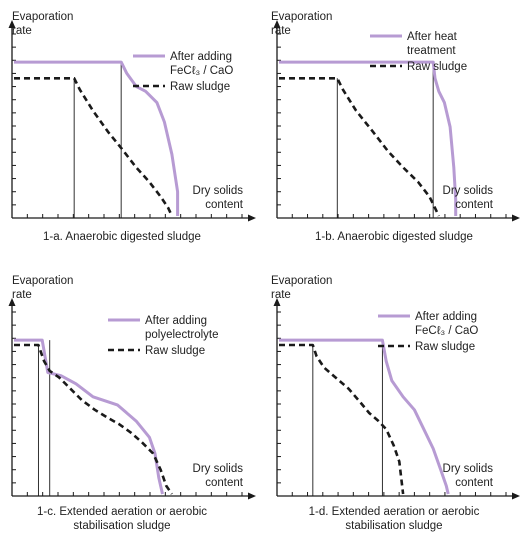  I want to click on chart-caption: 1-b. Anaerobic digested sludge, so click(394, 237).